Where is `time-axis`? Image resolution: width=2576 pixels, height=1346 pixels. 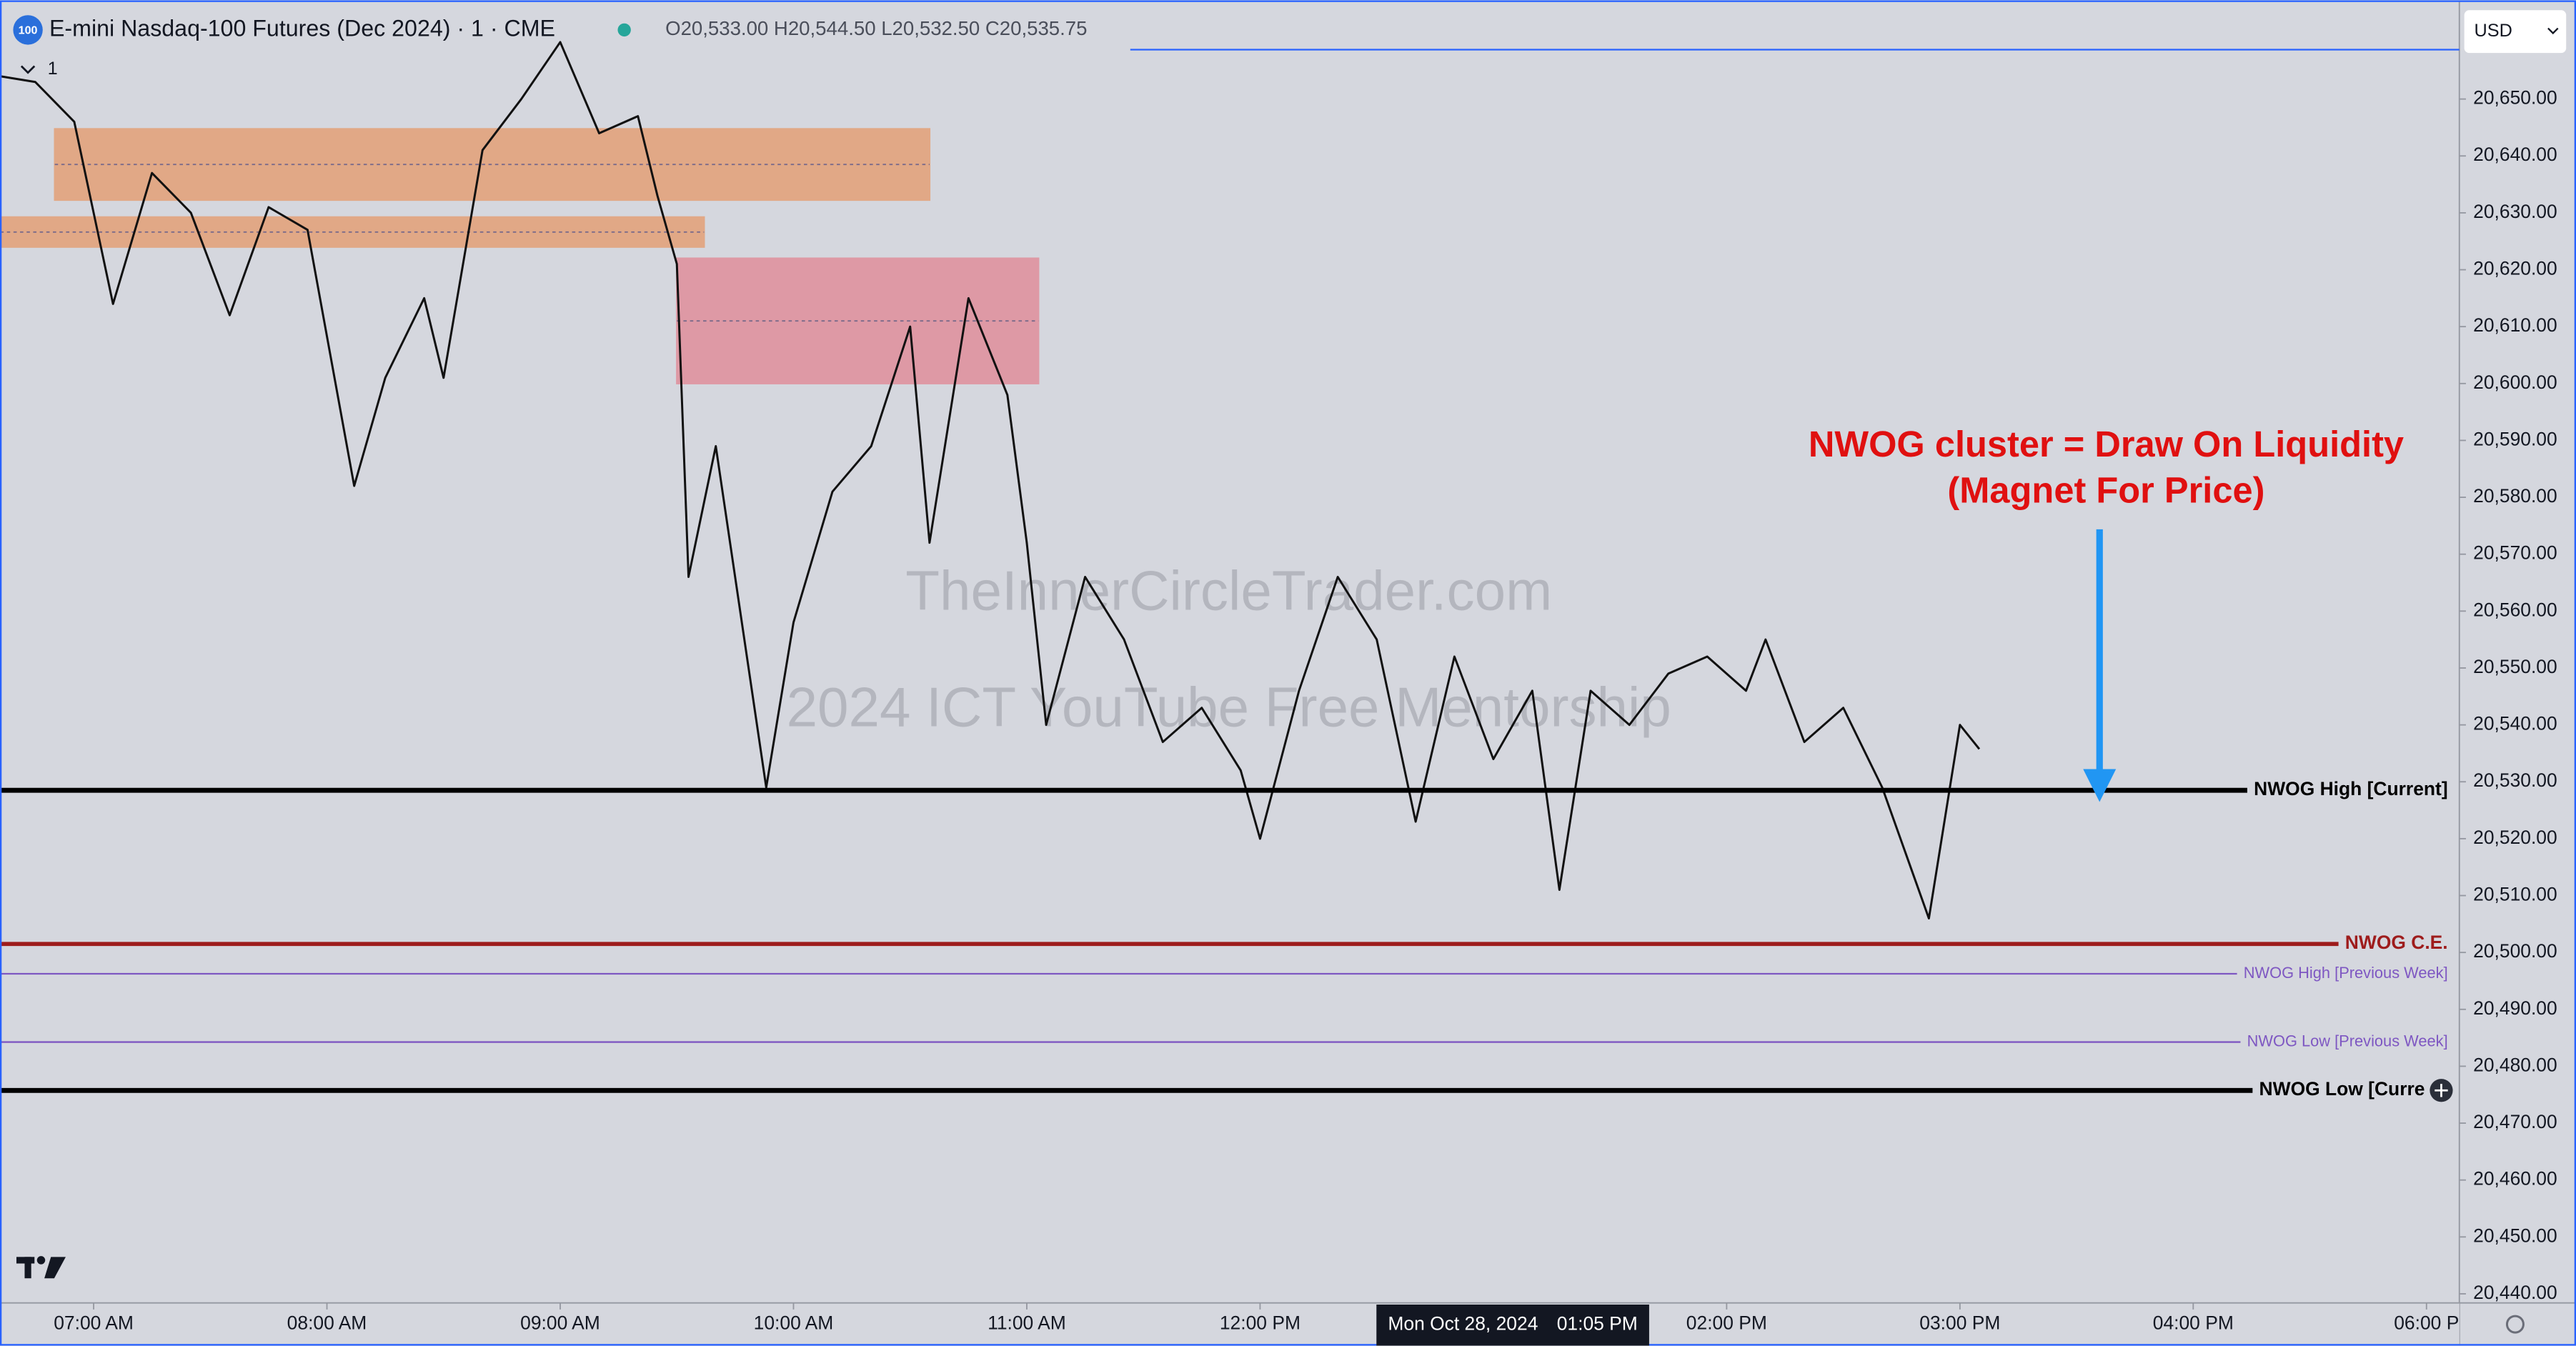 time-axis is located at coordinates (1230, 1324).